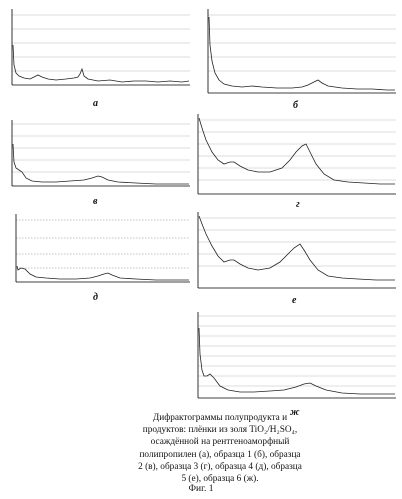 This screenshot has height=499, width=402. What do you see at coordinates (201, 489) in the screenshot?
I see `figure-label: Фиг. 1` at bounding box center [201, 489].